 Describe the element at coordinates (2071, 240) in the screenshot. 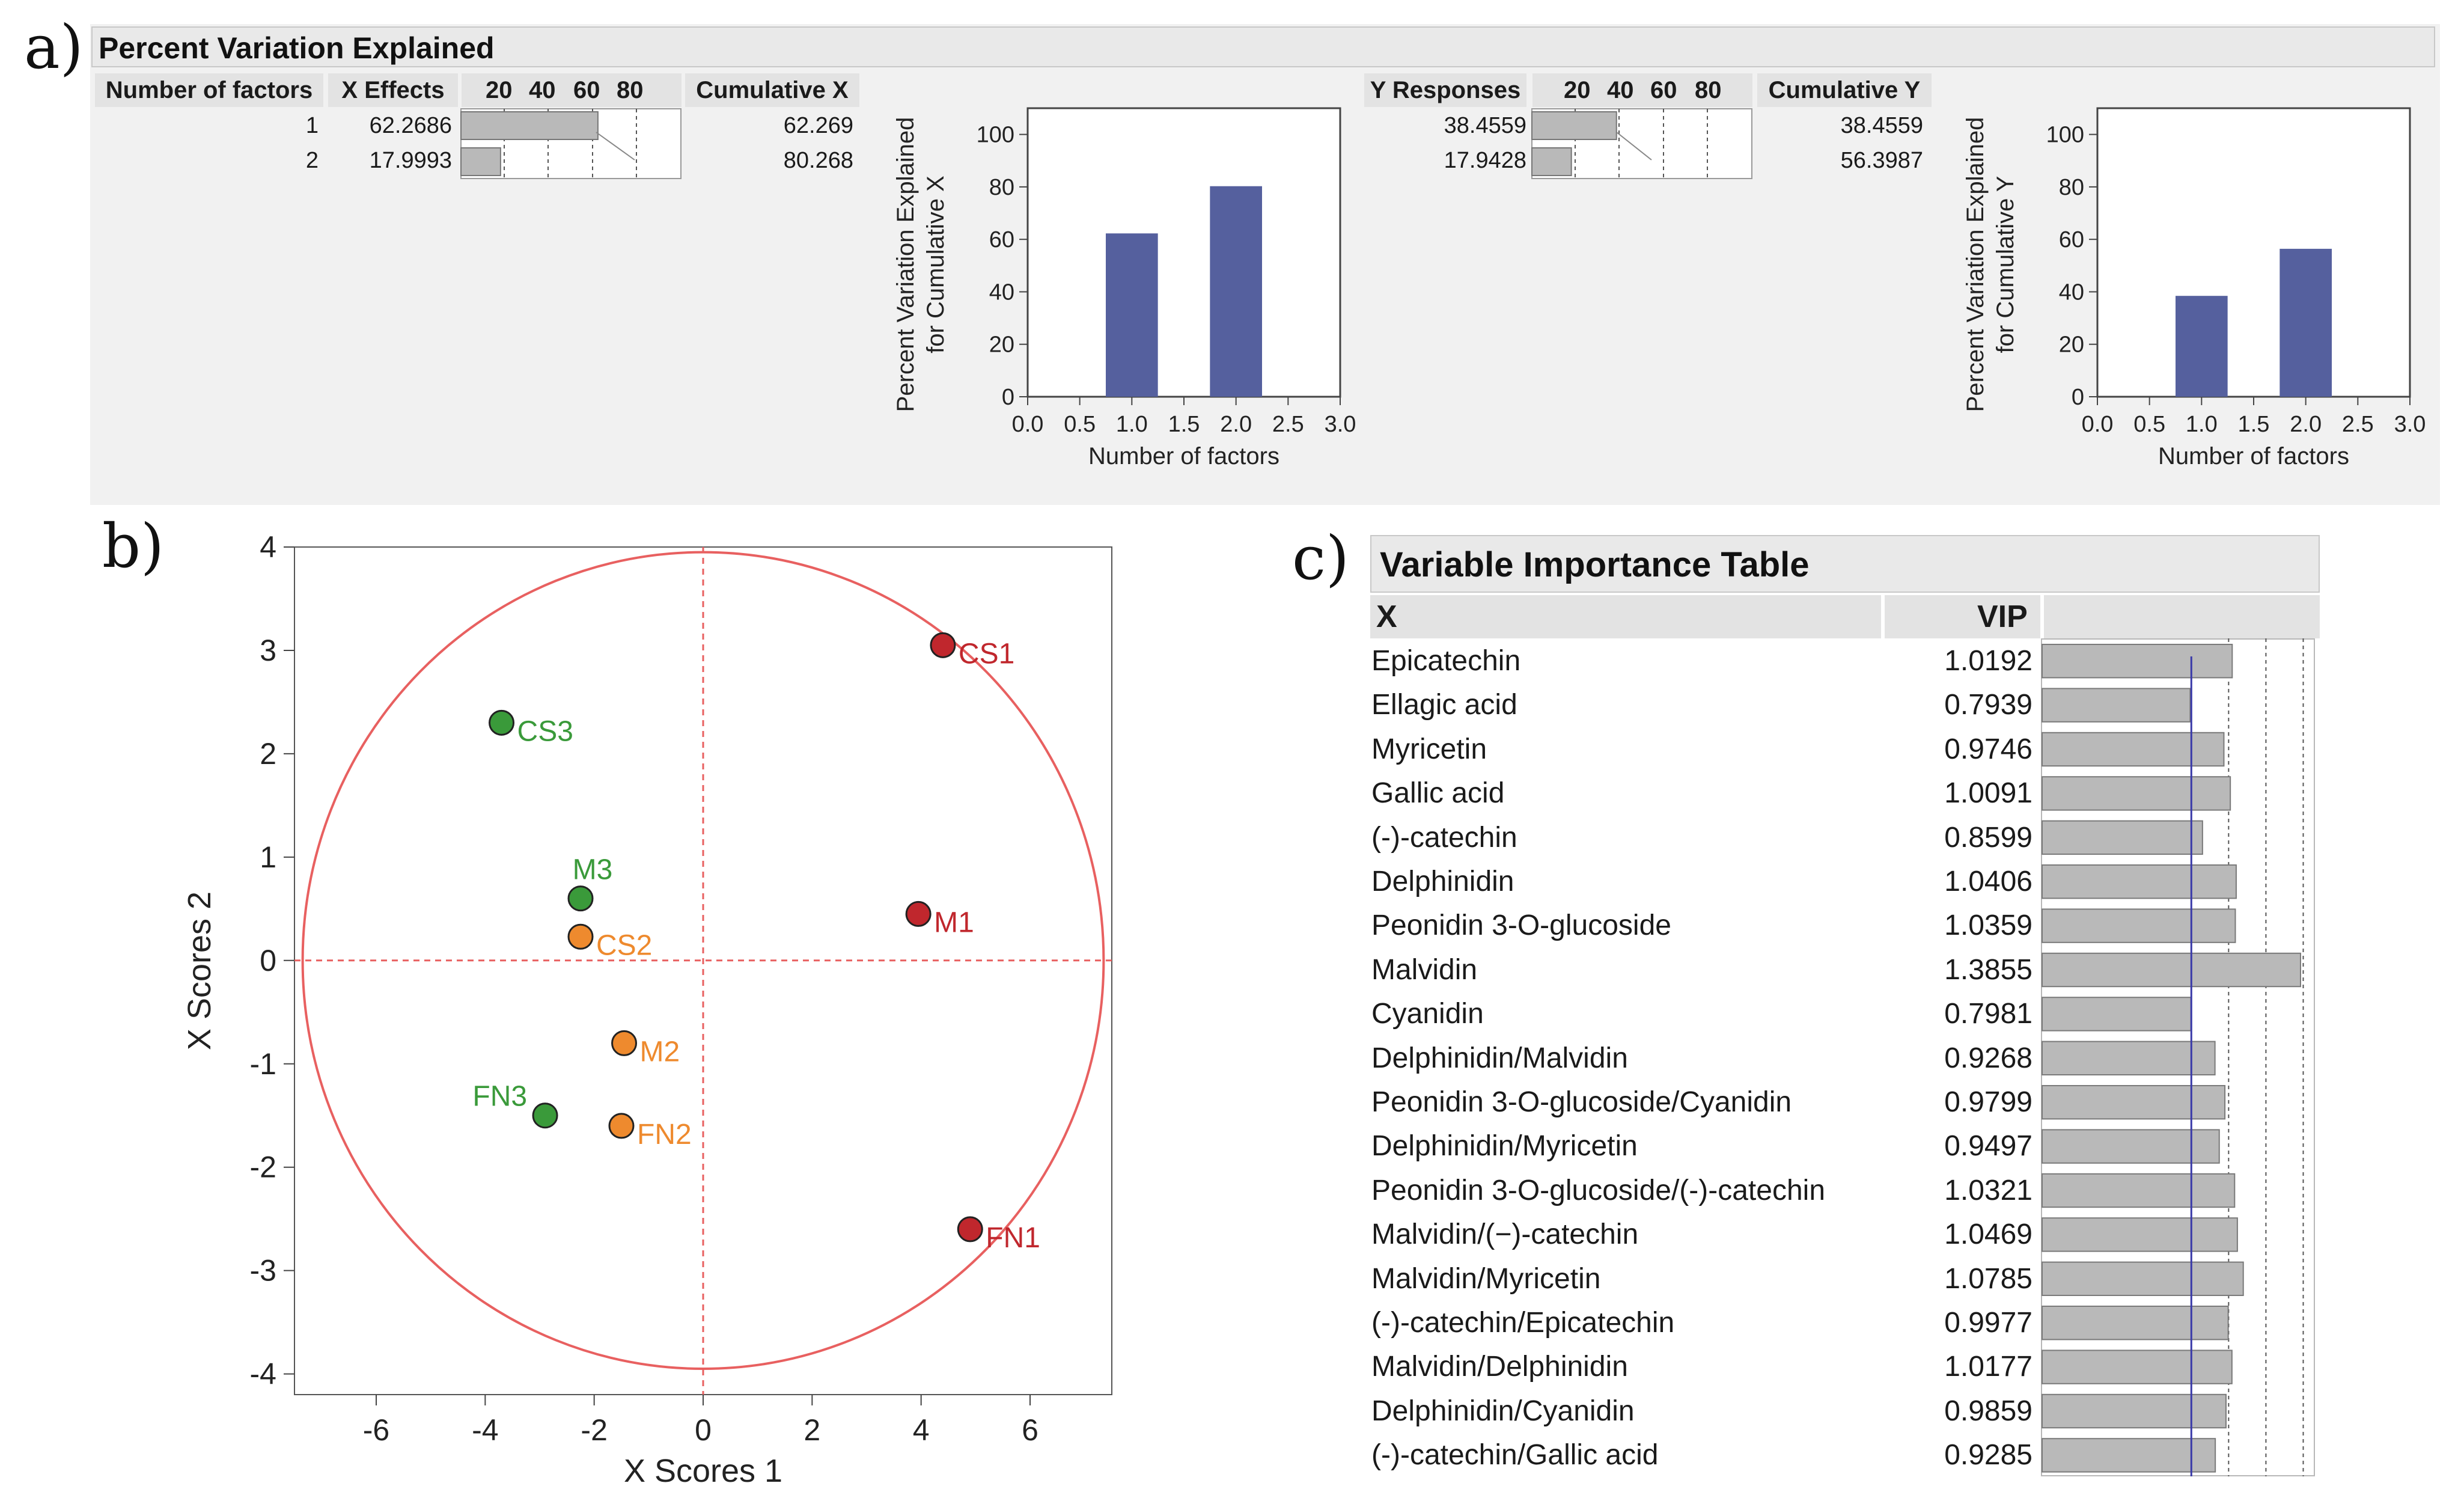

I see `y-tick-label: 60` at that location.